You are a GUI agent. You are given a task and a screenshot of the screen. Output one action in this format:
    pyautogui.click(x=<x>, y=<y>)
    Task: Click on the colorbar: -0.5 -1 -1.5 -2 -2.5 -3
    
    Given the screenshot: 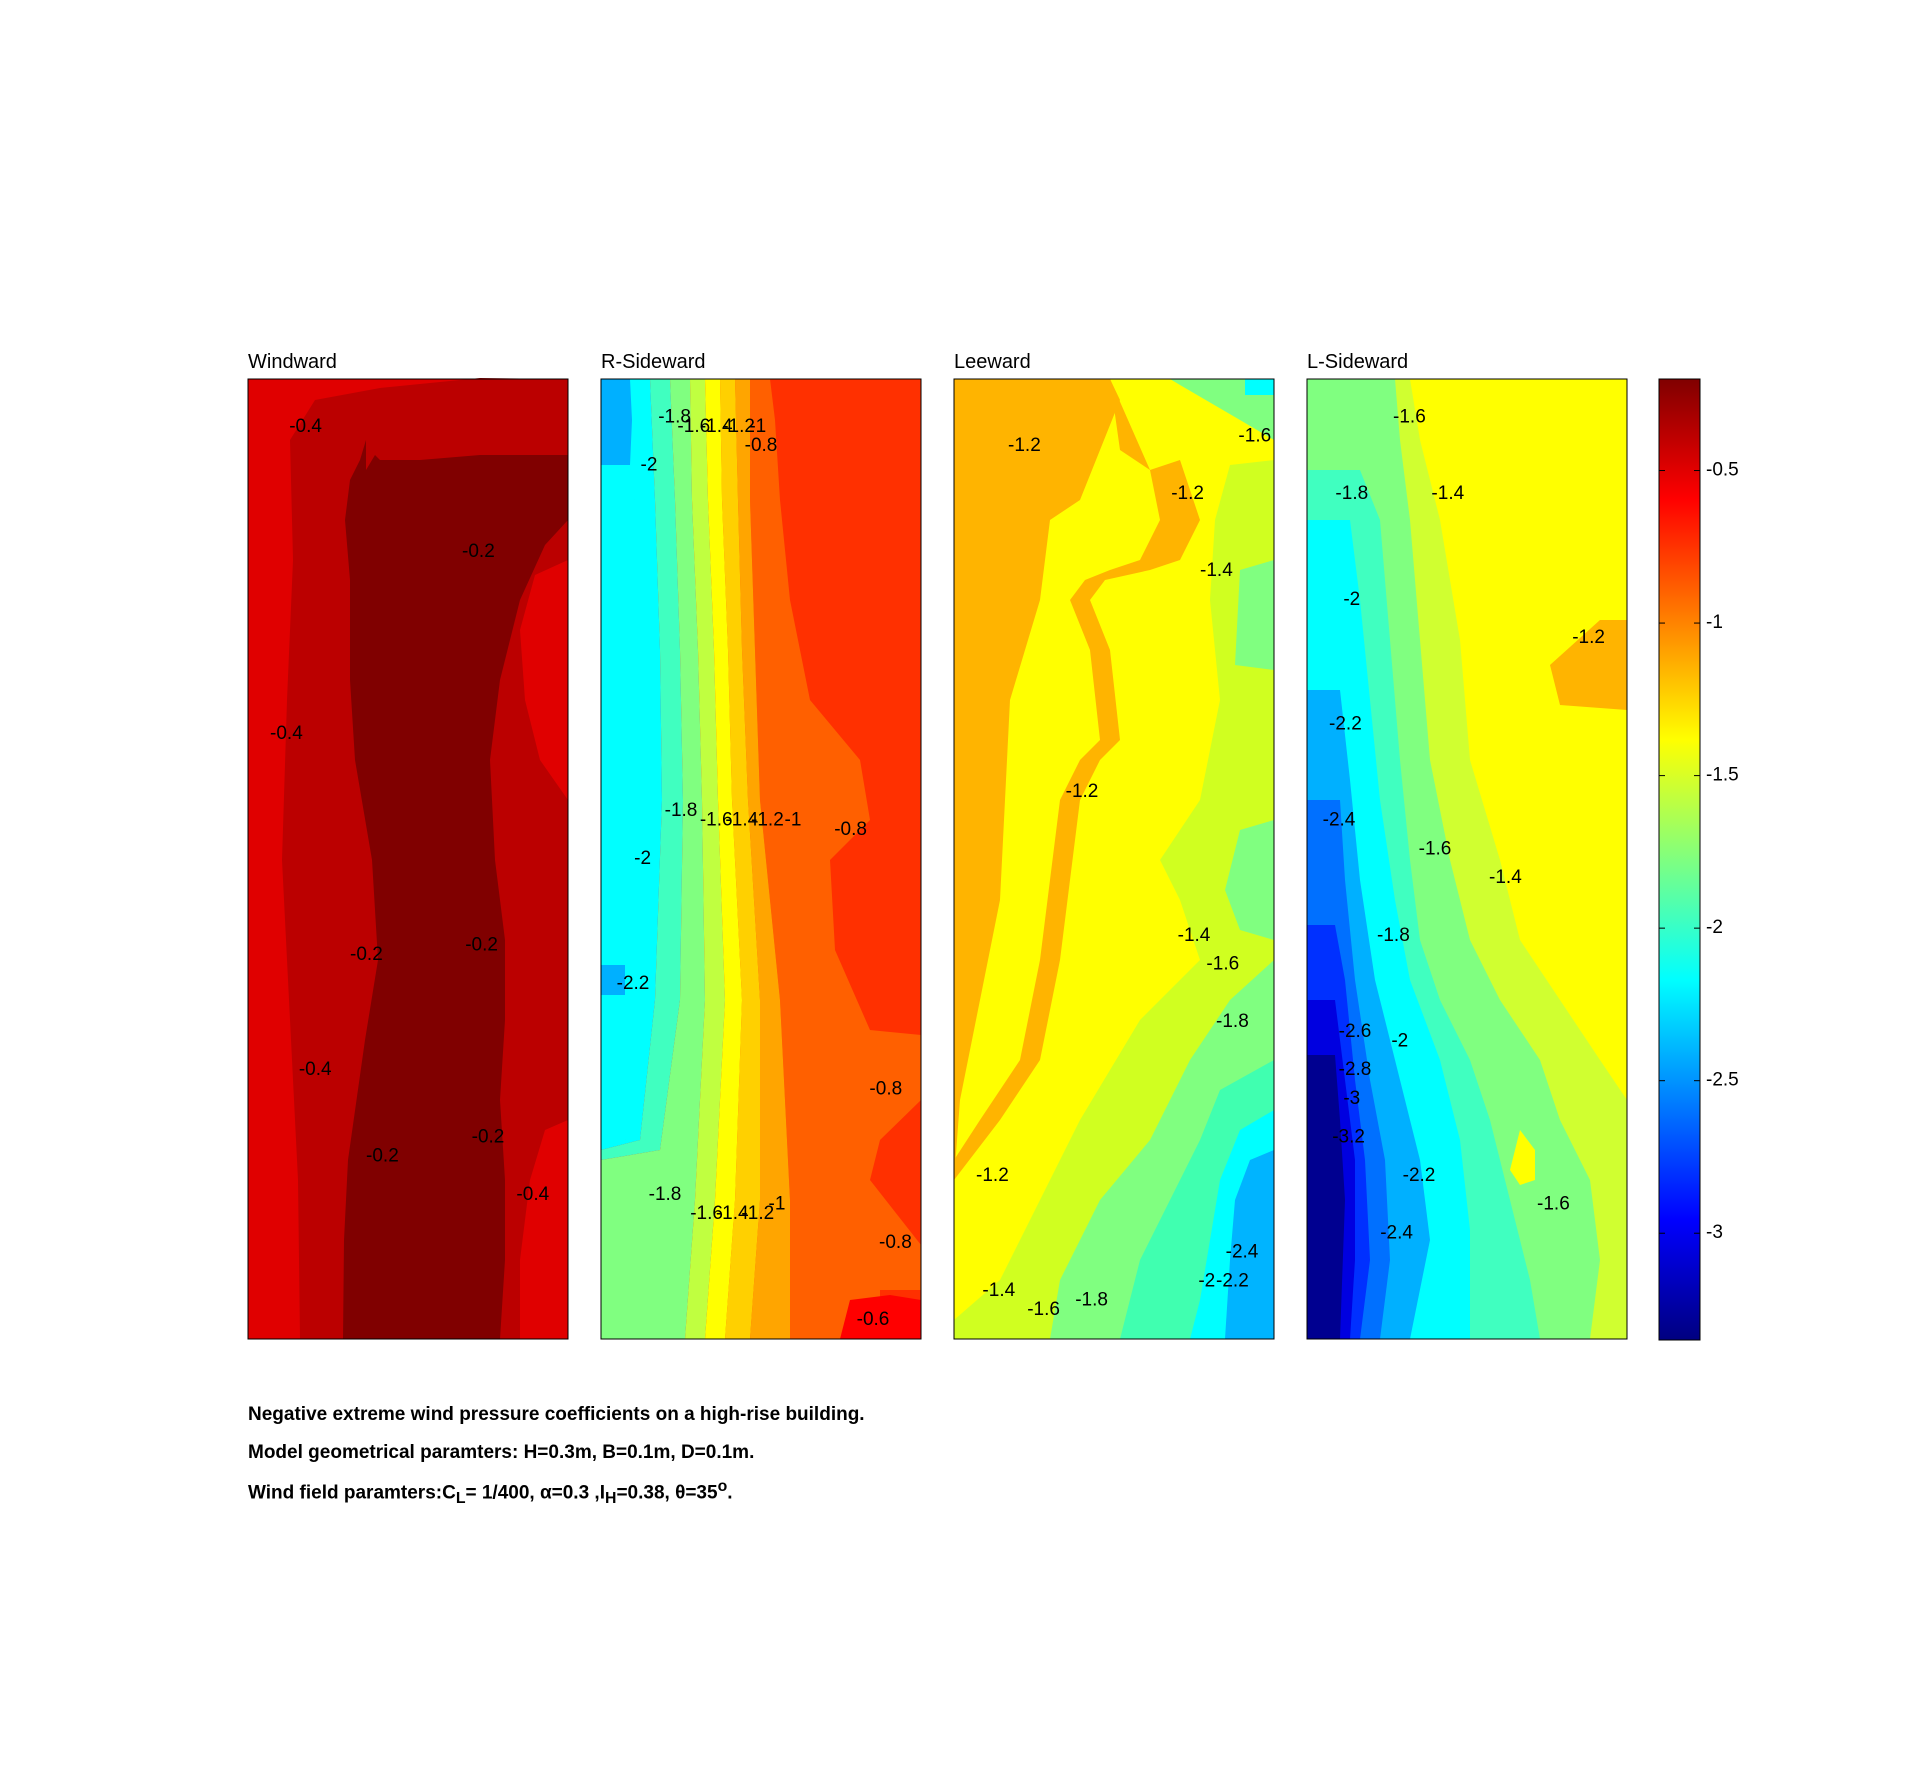 What is the action you would take?
    pyautogui.click(x=1698, y=859)
    